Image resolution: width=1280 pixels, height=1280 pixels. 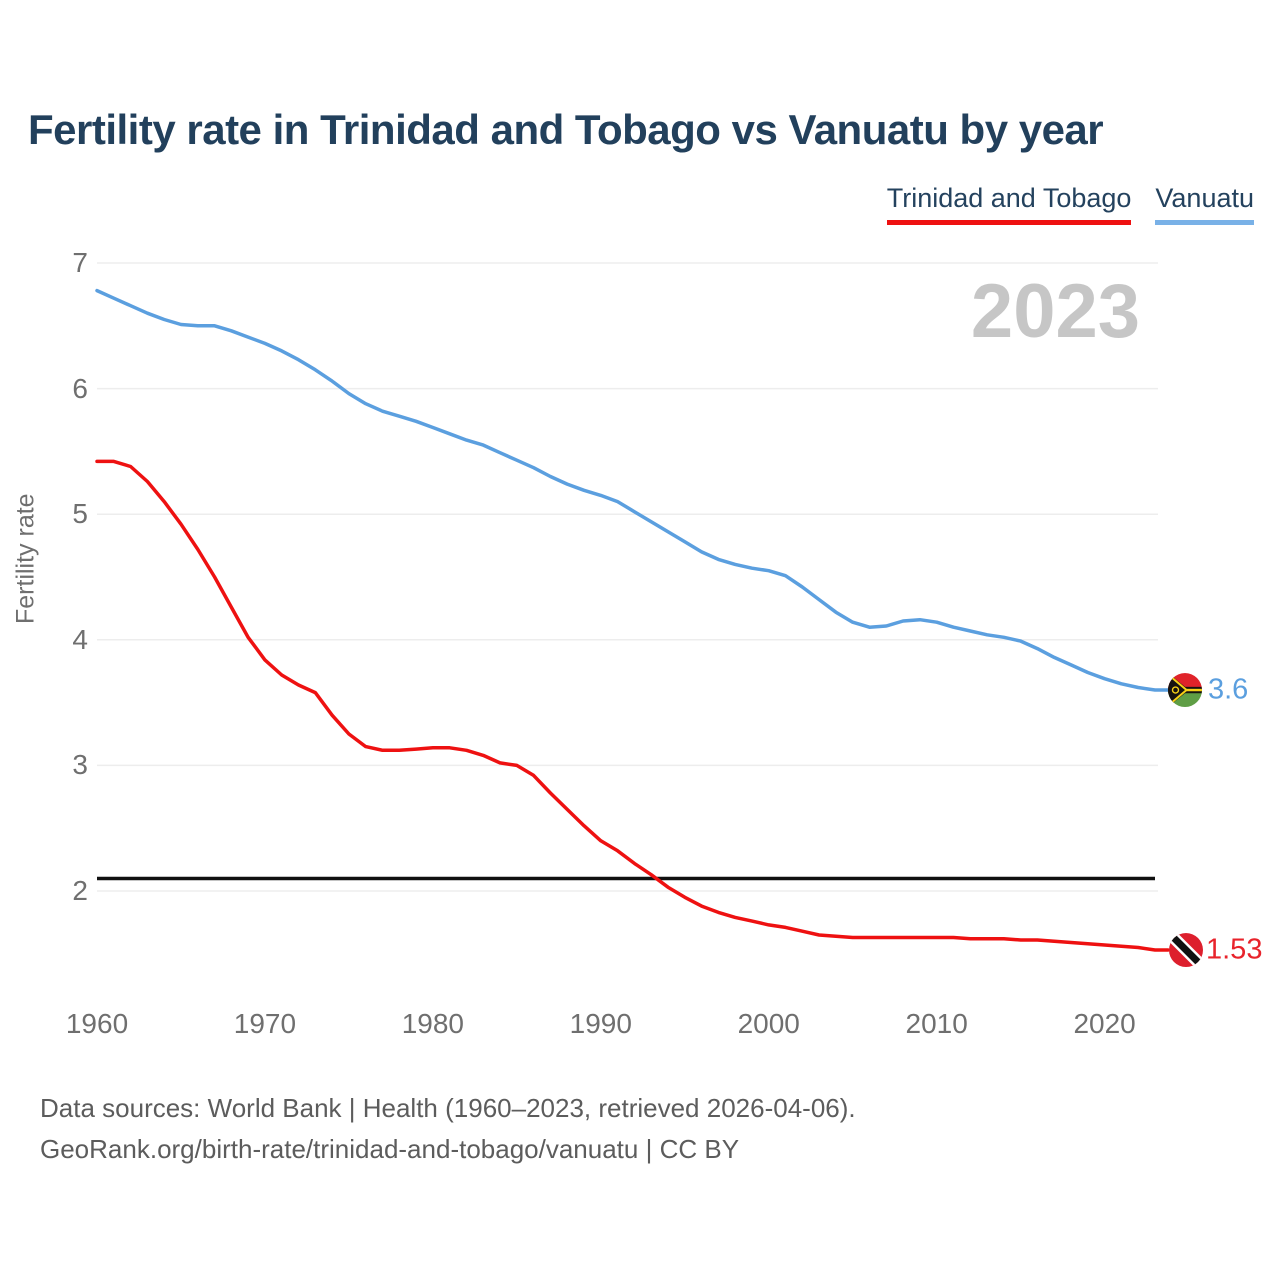 What do you see at coordinates (97, 1023) in the screenshot?
I see `x-tick-1960: 1960` at bounding box center [97, 1023].